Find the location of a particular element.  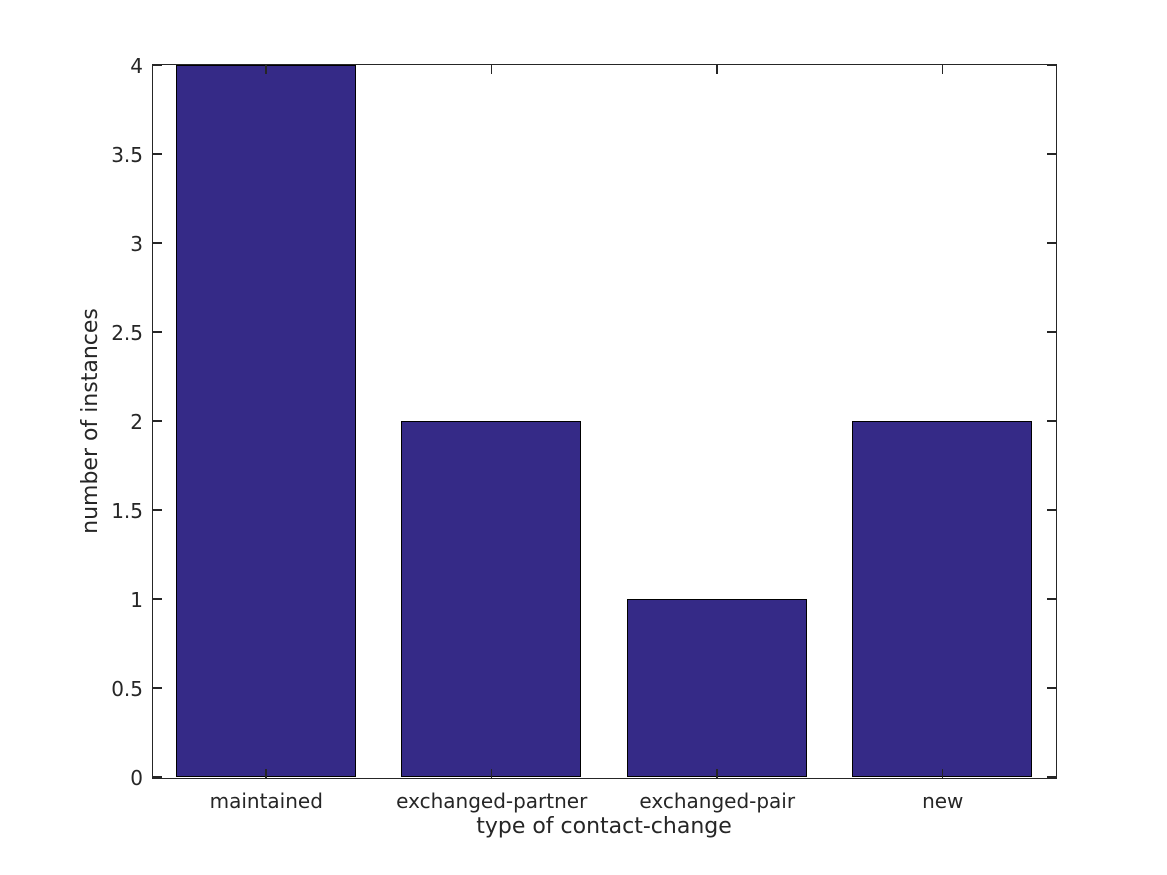

x-tick-top-new is located at coordinates (942, 69).